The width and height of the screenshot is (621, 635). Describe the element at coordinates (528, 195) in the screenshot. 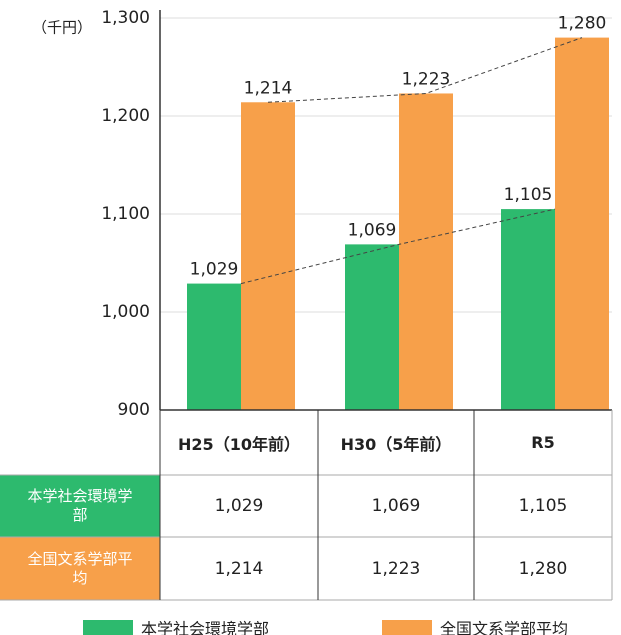

I see `data-label: 1,105` at that location.